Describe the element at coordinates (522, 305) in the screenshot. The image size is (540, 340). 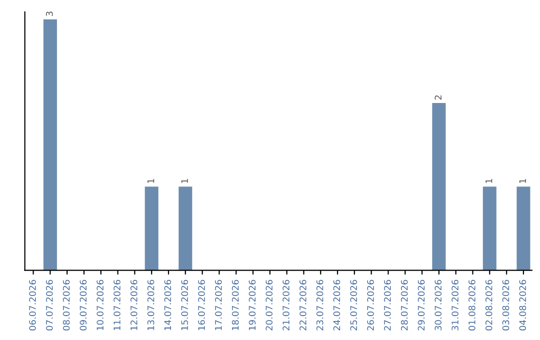
I see `x-tick-label: 04.08.2026` at that location.